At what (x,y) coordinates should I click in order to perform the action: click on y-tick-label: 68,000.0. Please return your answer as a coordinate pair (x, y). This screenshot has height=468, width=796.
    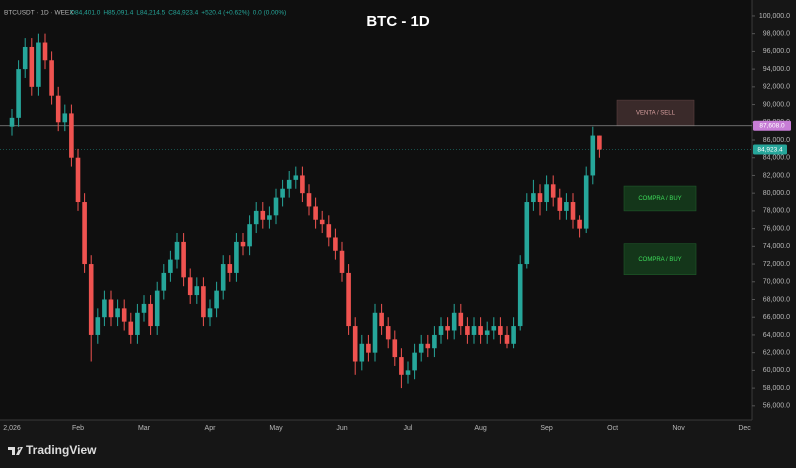
    Looking at the image, I should click on (776, 299).